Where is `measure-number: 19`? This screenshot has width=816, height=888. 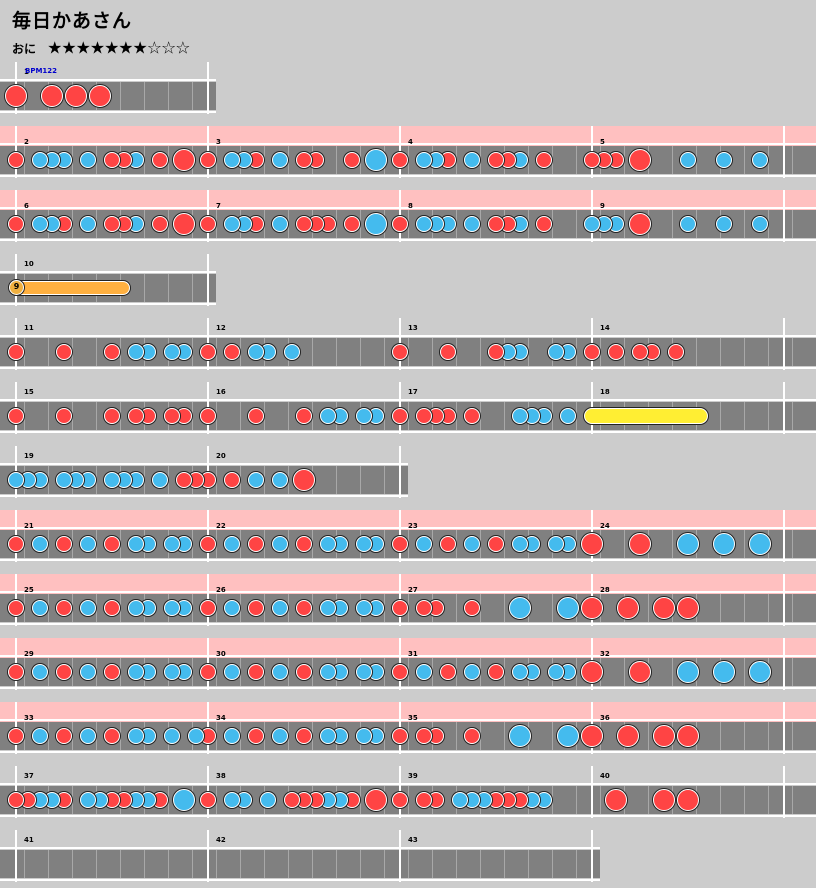
measure-number: 19 is located at coordinates (29, 456).